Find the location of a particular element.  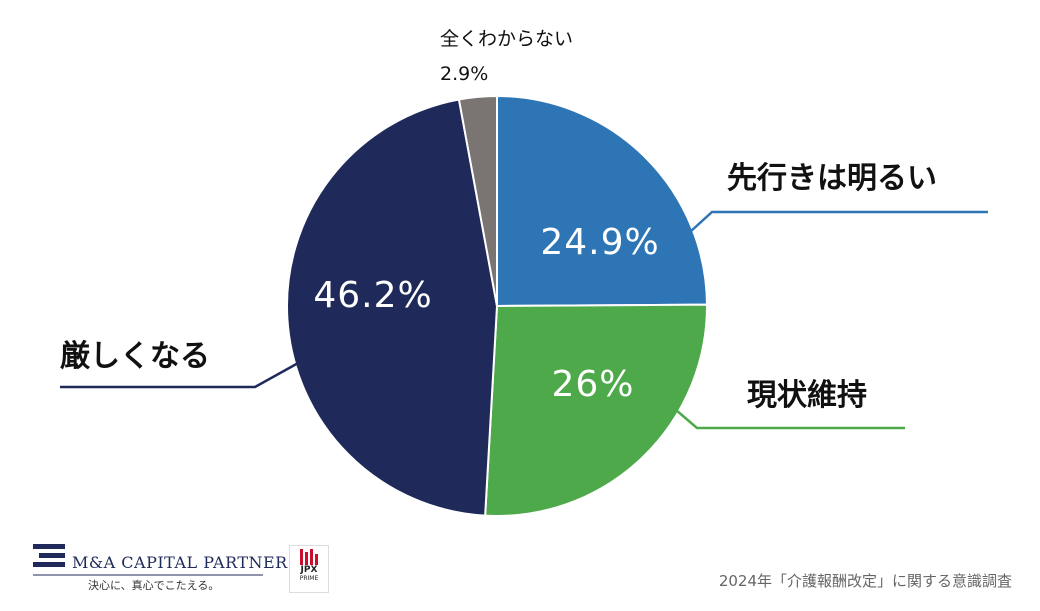

jpx-prime-badge: JPX PRIME is located at coordinates (309, 569).